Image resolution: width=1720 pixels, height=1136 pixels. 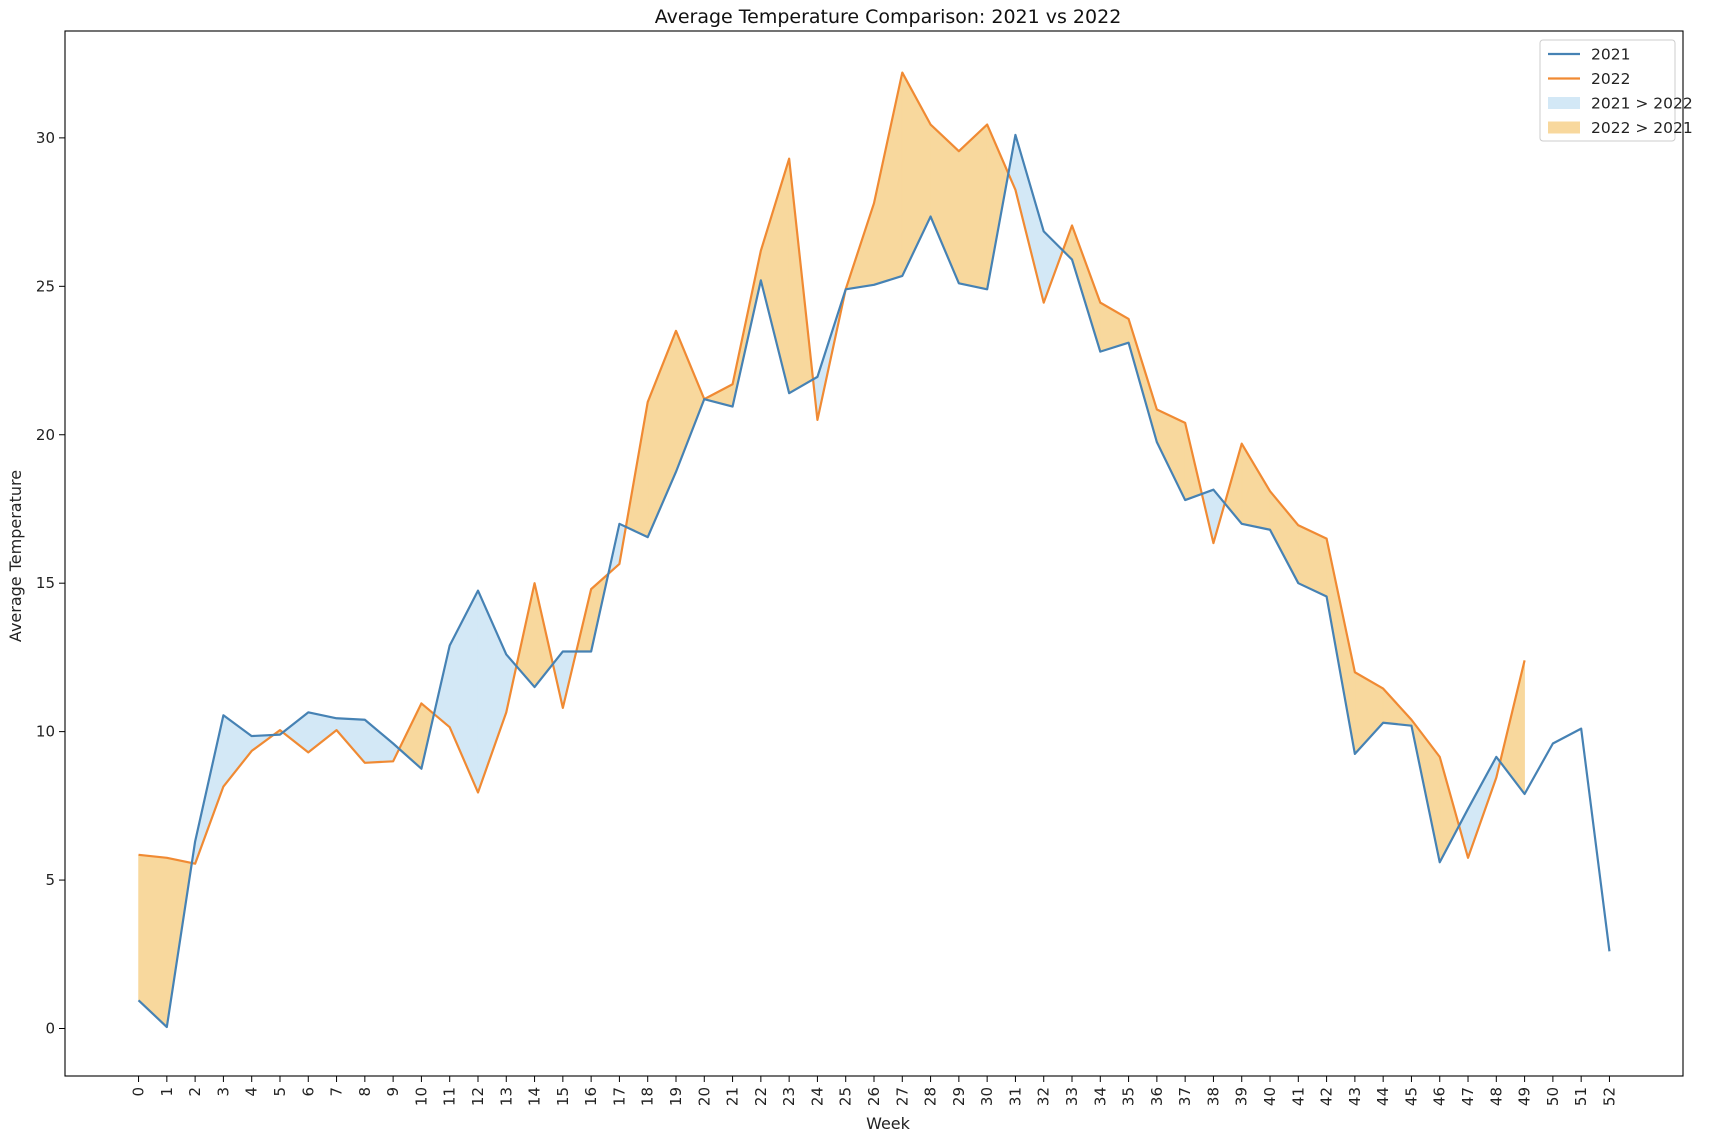 I want to click on x-tick-label-21: 21, so click(x=733, y=1096).